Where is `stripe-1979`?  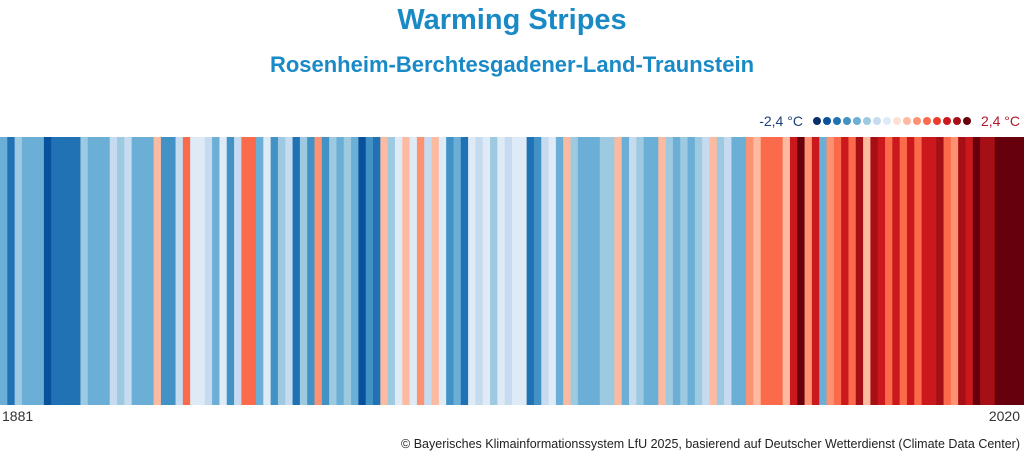
stripe-1979 is located at coordinates (720, 271).